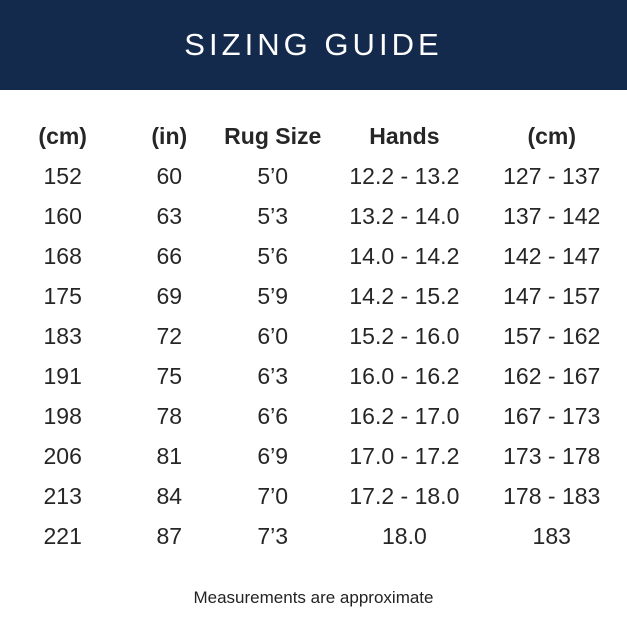 Image resolution: width=627 pixels, height=636 pixels. I want to click on table-header-row: (cm) (in) Rug Size Hands (cm), so click(313, 136).